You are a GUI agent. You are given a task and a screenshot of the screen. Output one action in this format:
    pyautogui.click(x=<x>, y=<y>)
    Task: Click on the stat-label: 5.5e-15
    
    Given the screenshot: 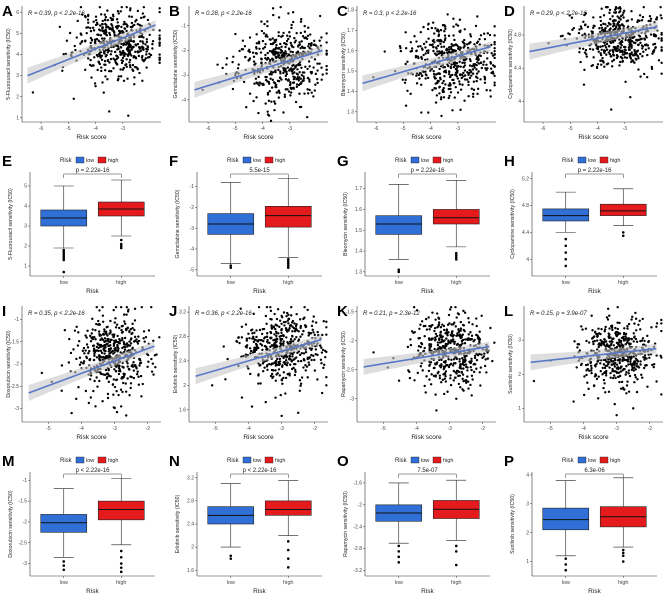 What is the action you would take?
    pyautogui.click(x=259, y=171)
    